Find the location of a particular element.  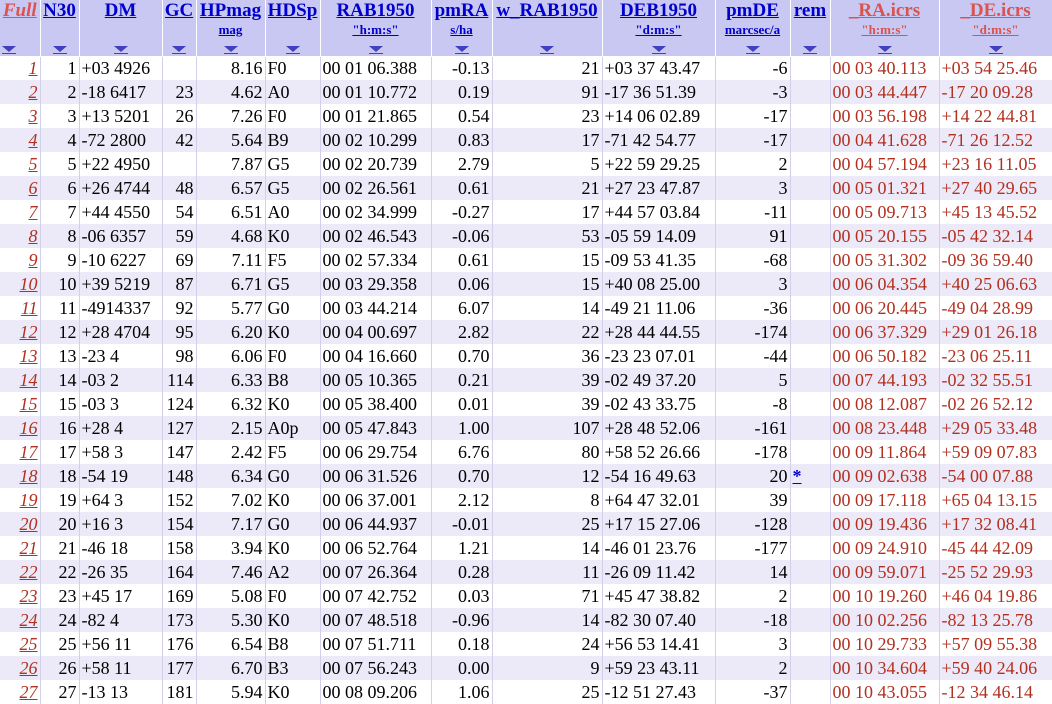

col-header-deb1950: DEB1950 "d:m:s" is located at coordinates (659, 28).